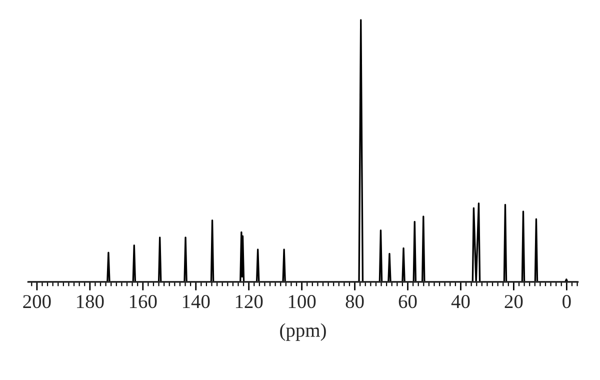 This screenshot has width=600, height=380. What do you see at coordinates (407, 301) in the screenshot?
I see `x-tick-label: 60` at bounding box center [407, 301].